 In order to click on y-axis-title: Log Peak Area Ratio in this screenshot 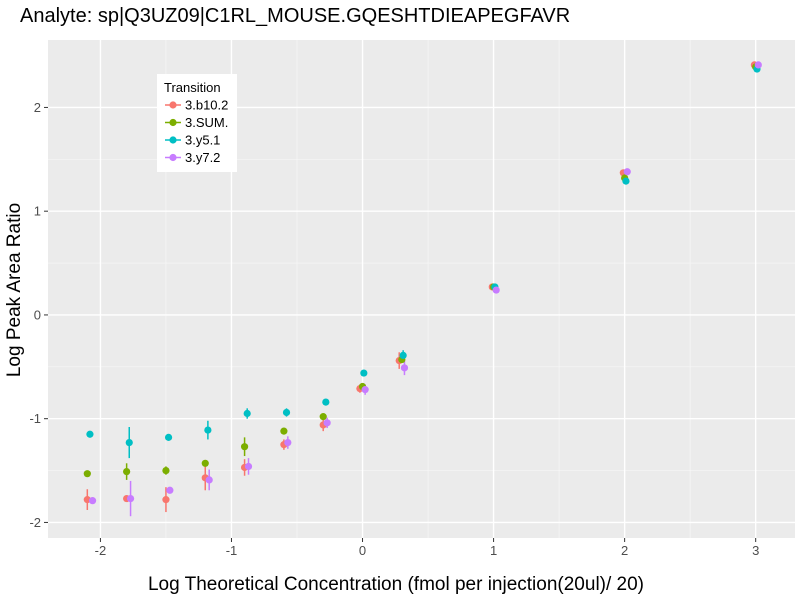, I will do `click(14, 290)`.